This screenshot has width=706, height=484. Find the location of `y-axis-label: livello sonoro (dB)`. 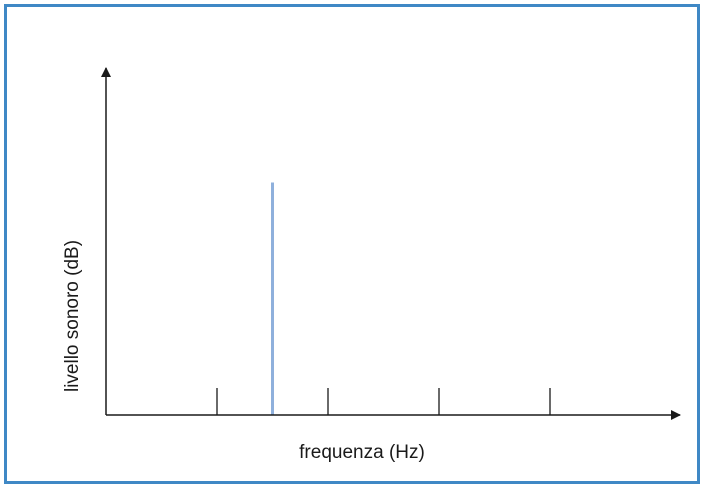

y-axis-label: livello sonoro (dB) is located at coordinates (72, 316).